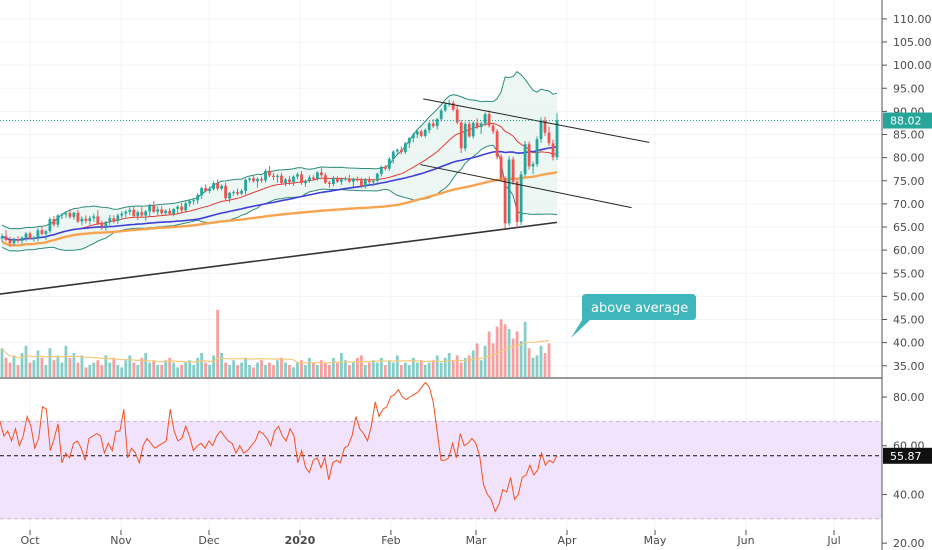  What do you see at coordinates (275, 351) in the screenshot?
I see `volume-average-line` at bounding box center [275, 351].